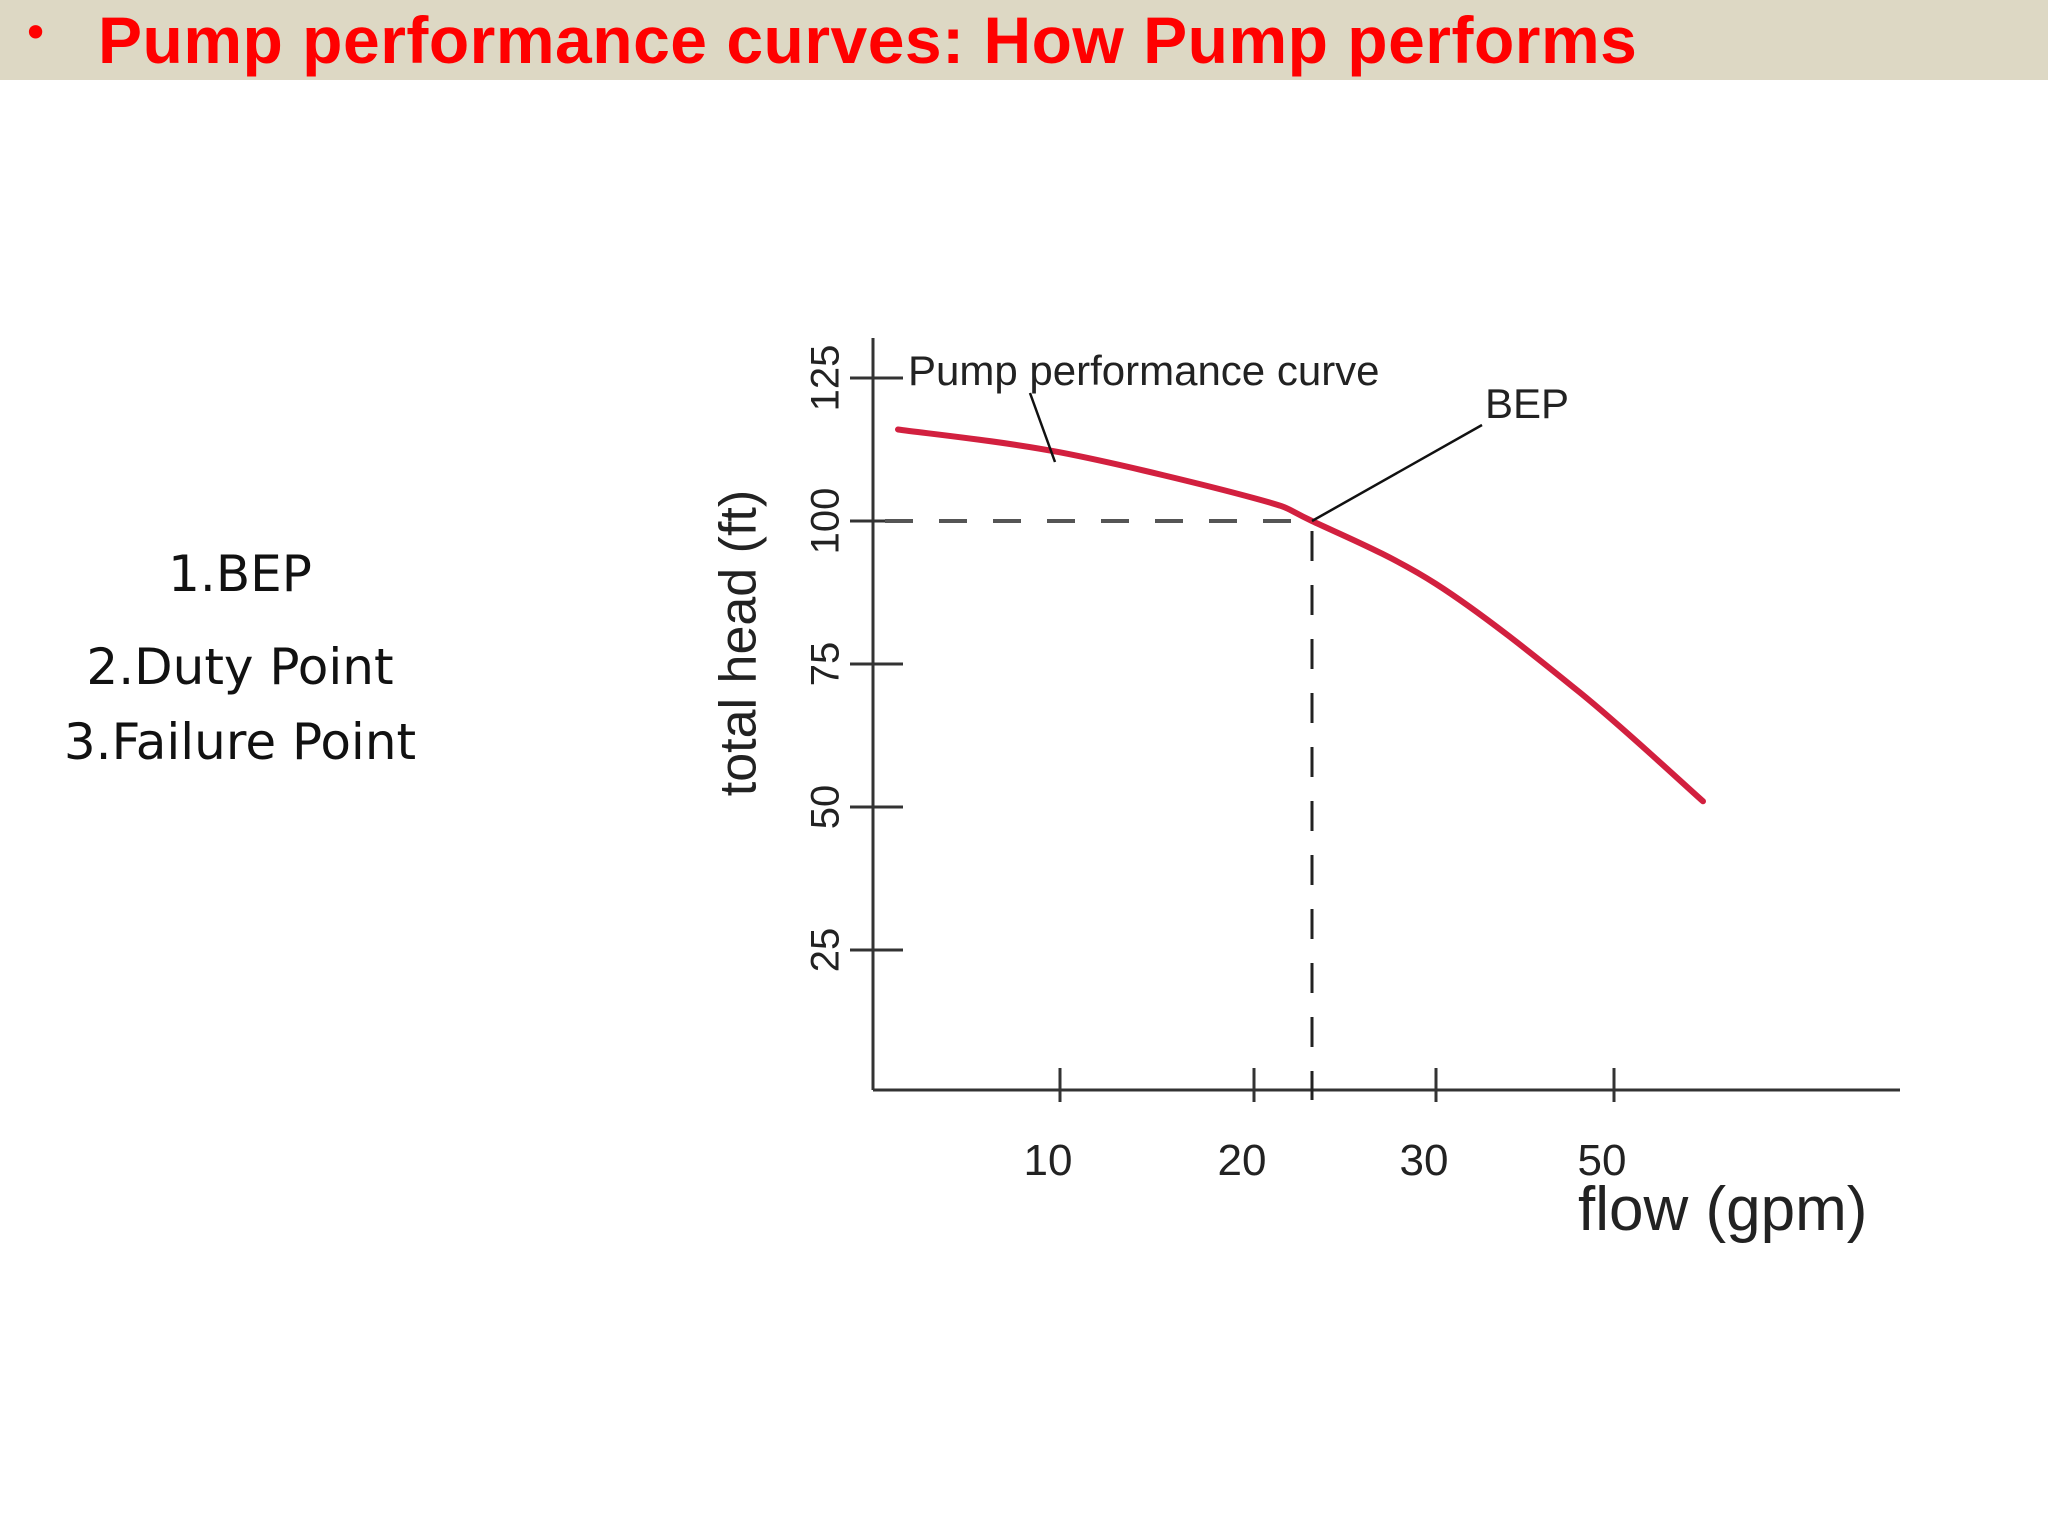  Describe the element at coordinates (240, 742) in the screenshot. I see `point-item-failure-point: 3.Failure Point` at that location.